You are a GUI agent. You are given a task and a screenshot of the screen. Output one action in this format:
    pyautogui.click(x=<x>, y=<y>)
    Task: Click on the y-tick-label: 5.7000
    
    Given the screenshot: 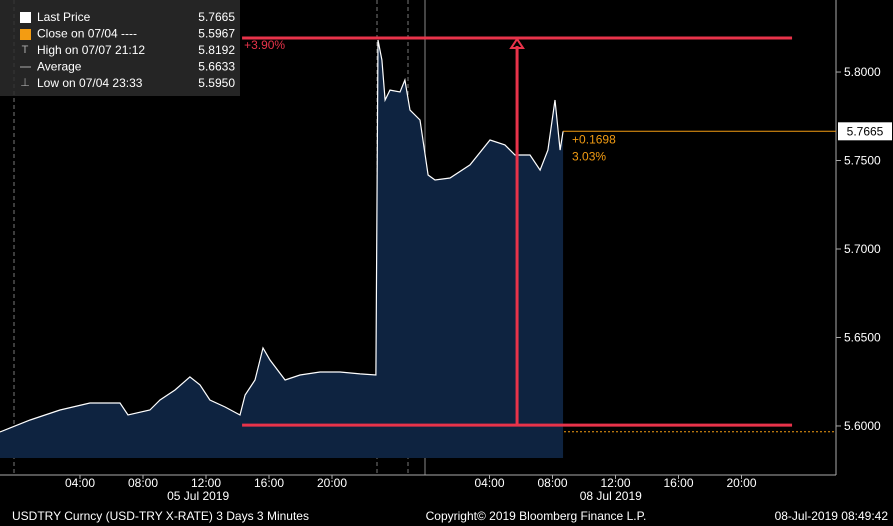 What is the action you would take?
    pyautogui.click(x=862, y=249)
    